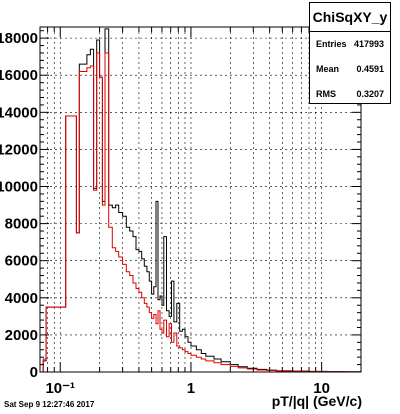 The image size is (400, 414). What do you see at coordinates (350, 94) in the screenshot?
I see `stats-row-rms: RMS 0.3207` at bounding box center [350, 94].